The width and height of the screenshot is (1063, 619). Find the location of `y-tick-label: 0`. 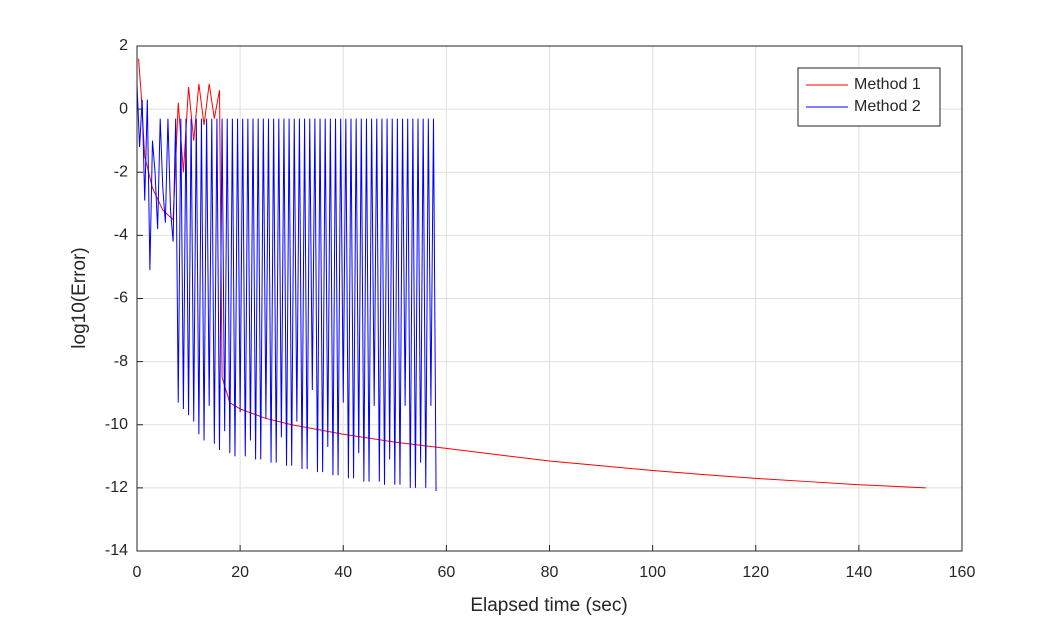

y-tick-label: 0 is located at coordinates (123, 108).